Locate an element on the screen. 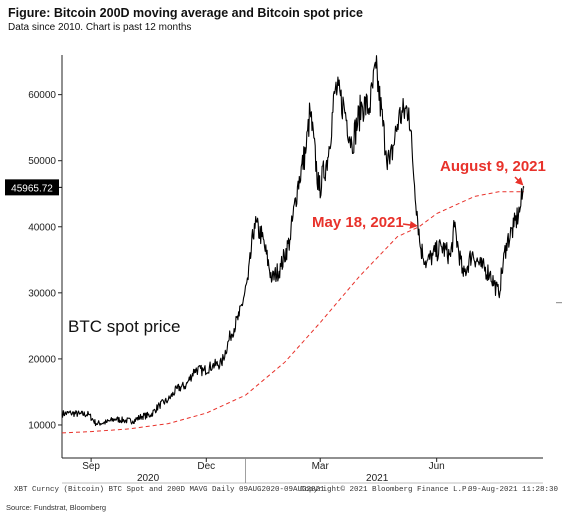 This screenshot has height=519, width=562. x-tick-label: Dec is located at coordinates (206, 466).